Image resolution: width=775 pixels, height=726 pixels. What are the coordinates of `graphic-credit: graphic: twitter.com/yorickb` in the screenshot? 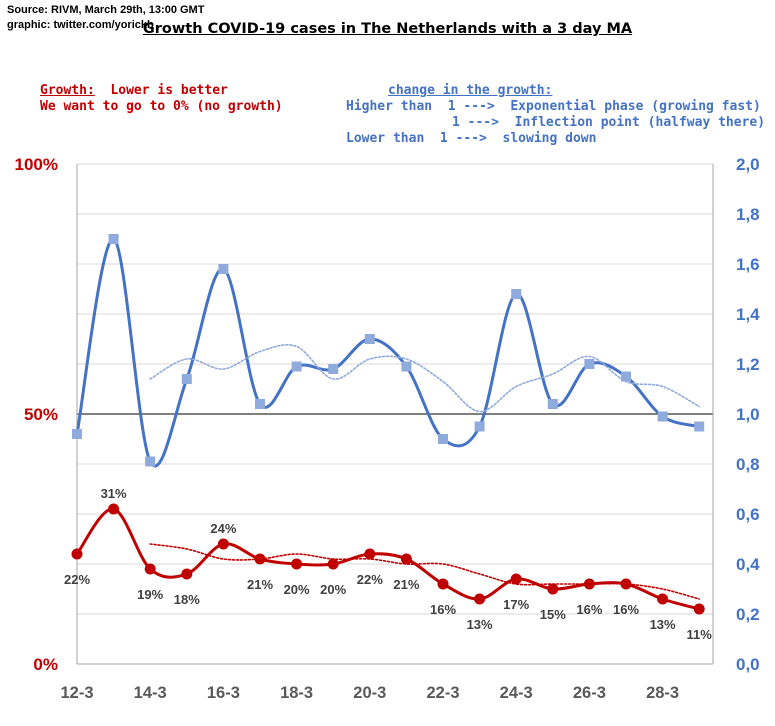 It's located at (80, 25).